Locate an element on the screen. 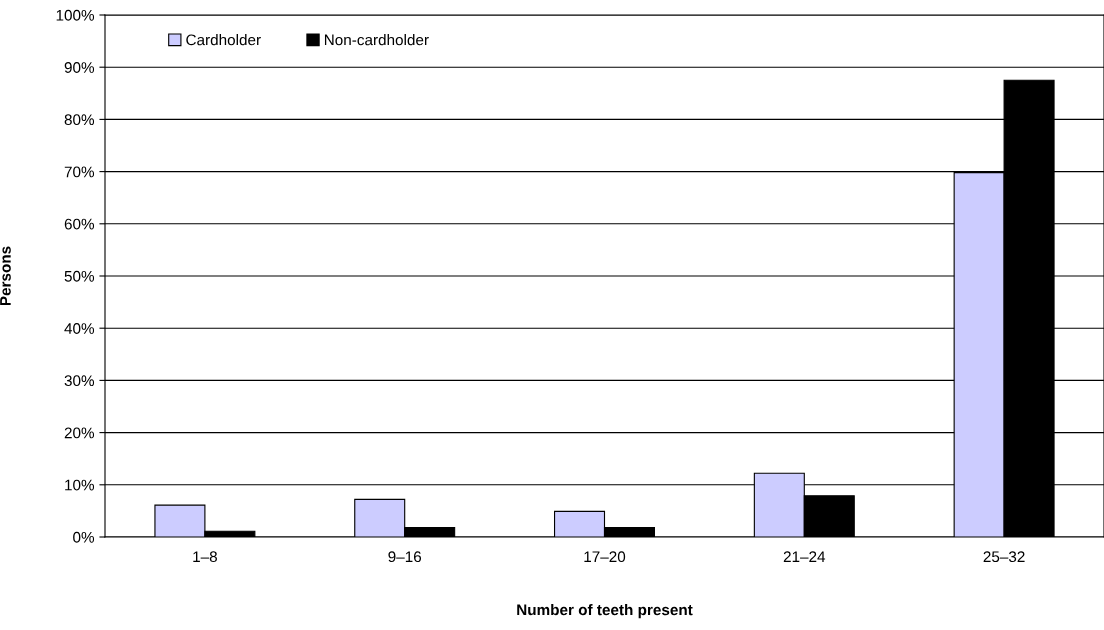 This screenshot has width=1104, height=630. y-tick-label: 30% is located at coordinates (79, 381).